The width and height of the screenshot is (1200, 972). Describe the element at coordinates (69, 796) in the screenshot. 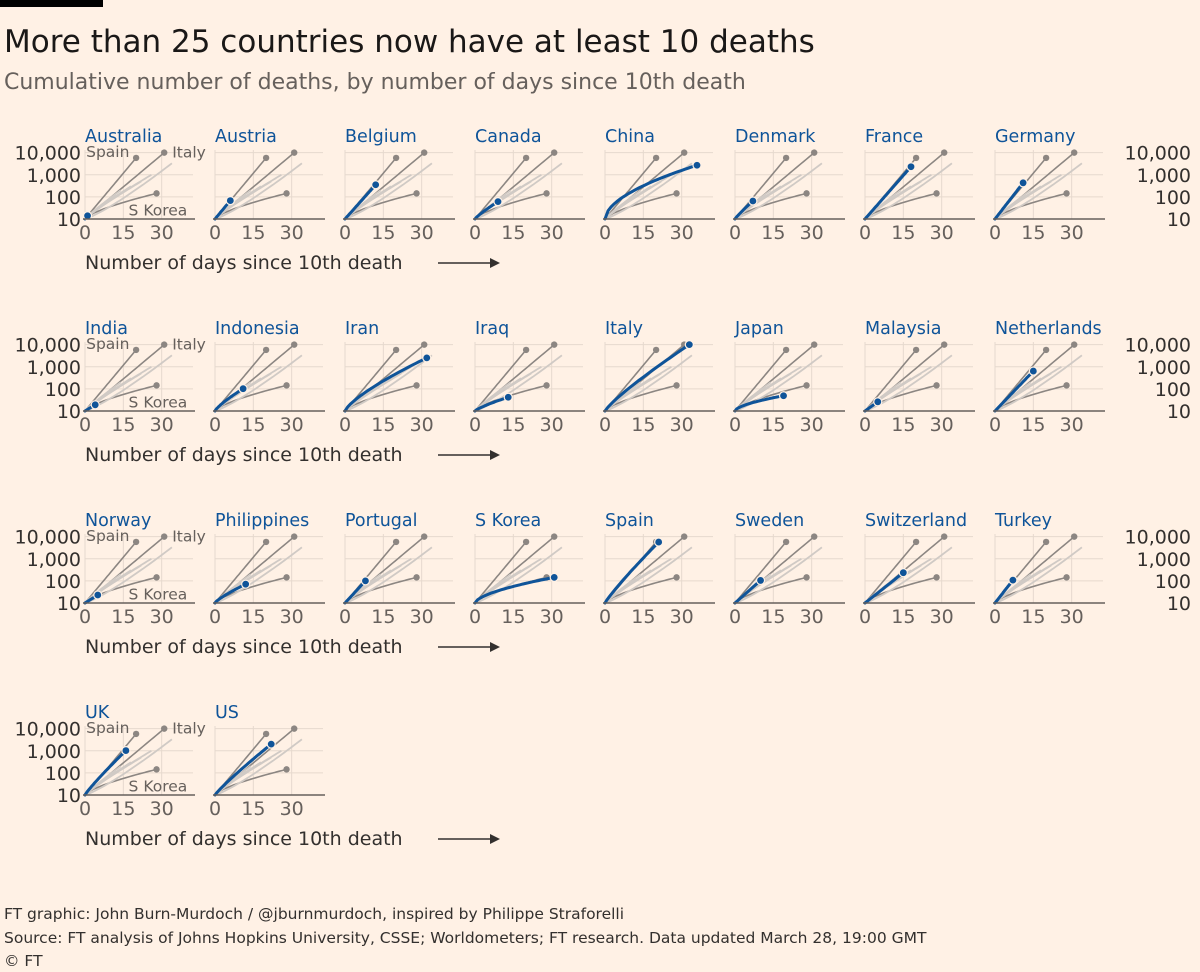

I see `y-tick-label: 10` at that location.